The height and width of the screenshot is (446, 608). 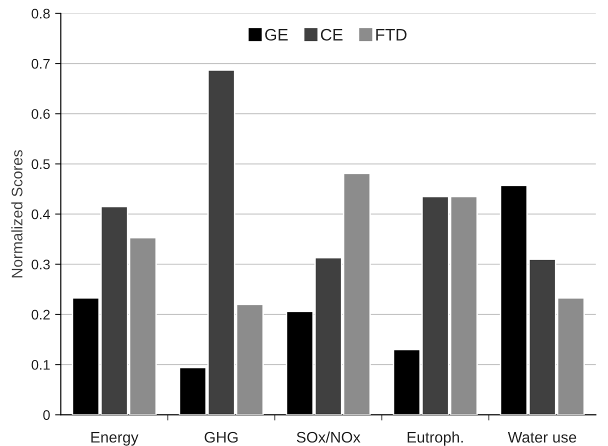 What do you see at coordinates (41, 214) in the screenshot?
I see `y-tick-label: 0.4` at bounding box center [41, 214].